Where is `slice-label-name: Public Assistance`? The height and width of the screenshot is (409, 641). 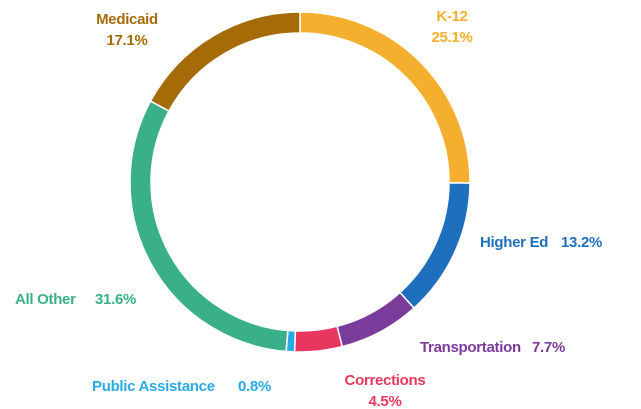
slice-label-name: Public Assistance is located at coordinates (153, 386).